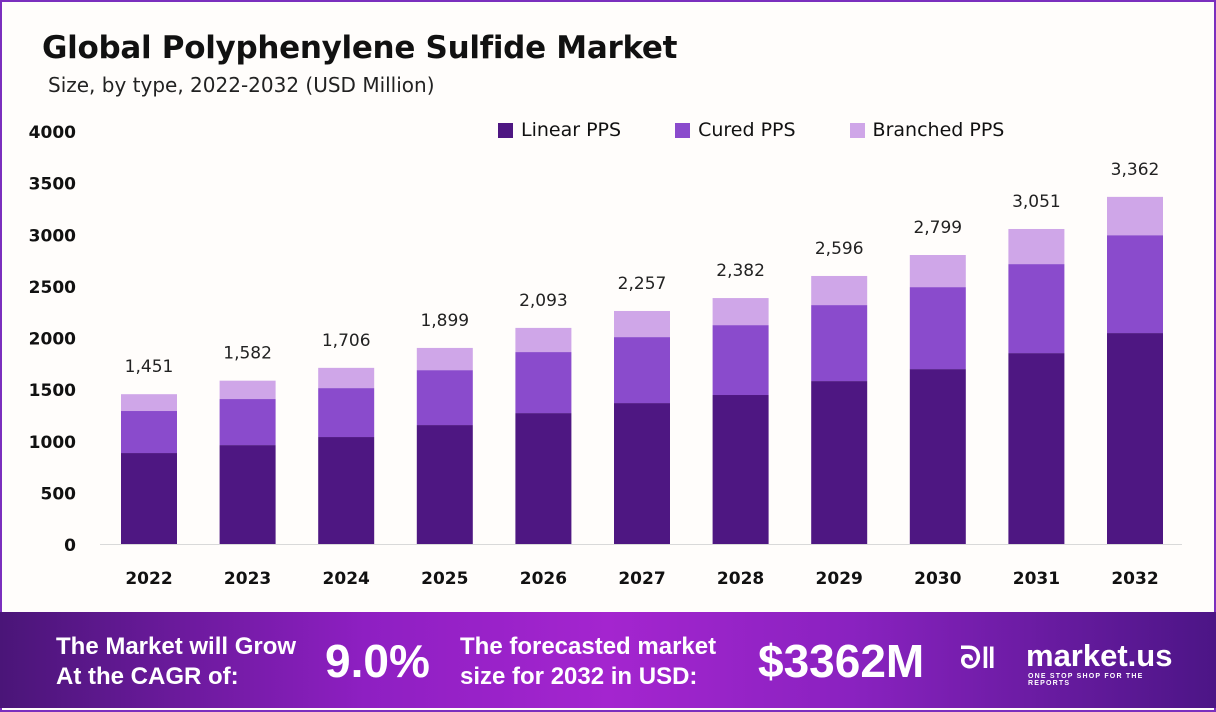  What do you see at coordinates (937, 579) in the screenshot?
I see `x-tick-label: 2030` at bounding box center [937, 579].